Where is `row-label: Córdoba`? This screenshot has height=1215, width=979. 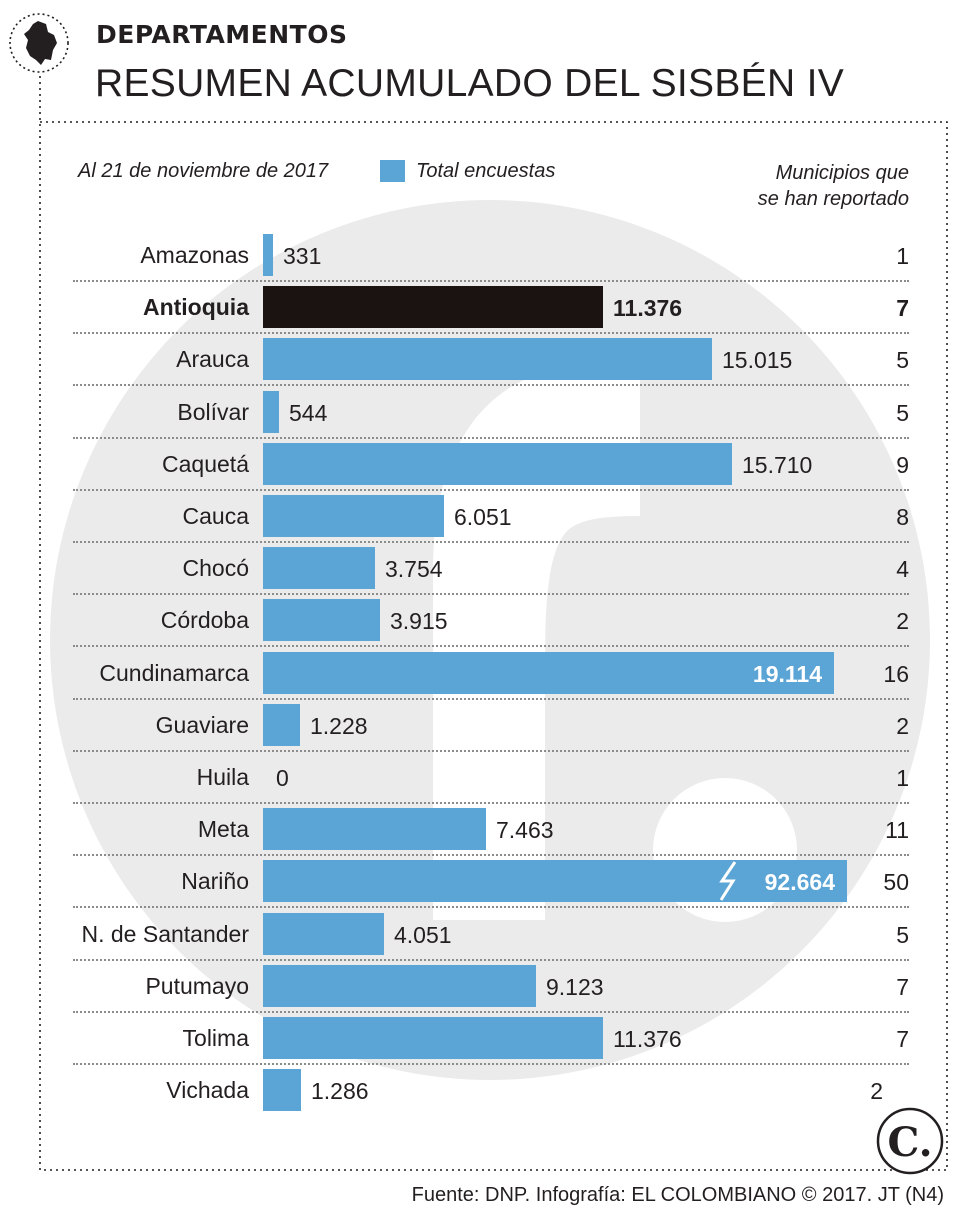
row-label: Córdoba is located at coordinates (204, 620).